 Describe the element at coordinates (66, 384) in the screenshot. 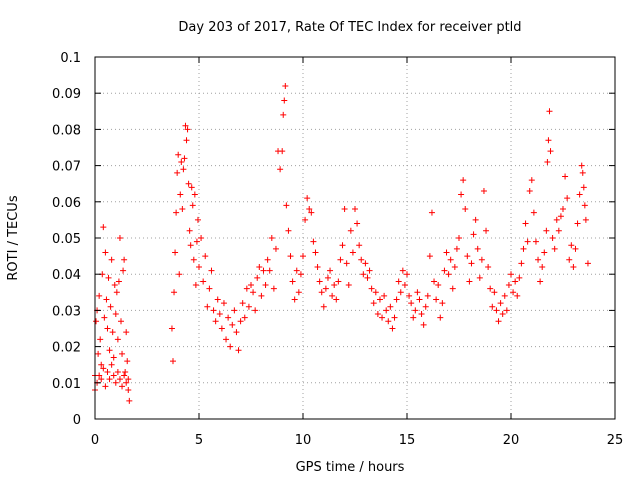

I see `y-tick-label: 0.01` at that location.